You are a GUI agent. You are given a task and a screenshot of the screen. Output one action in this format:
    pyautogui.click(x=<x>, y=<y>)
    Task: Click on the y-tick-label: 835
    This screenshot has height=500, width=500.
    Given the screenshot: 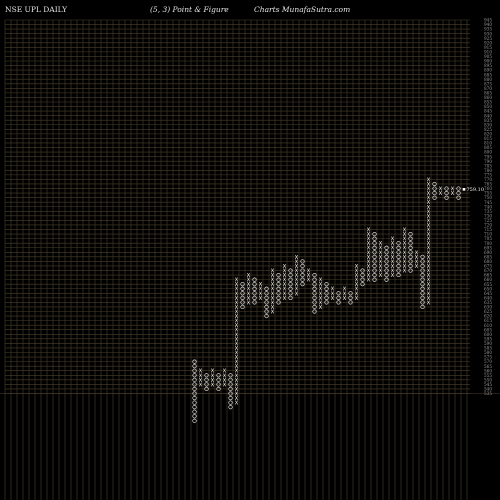 What is the action you would take?
    pyautogui.click(x=488, y=120)
    